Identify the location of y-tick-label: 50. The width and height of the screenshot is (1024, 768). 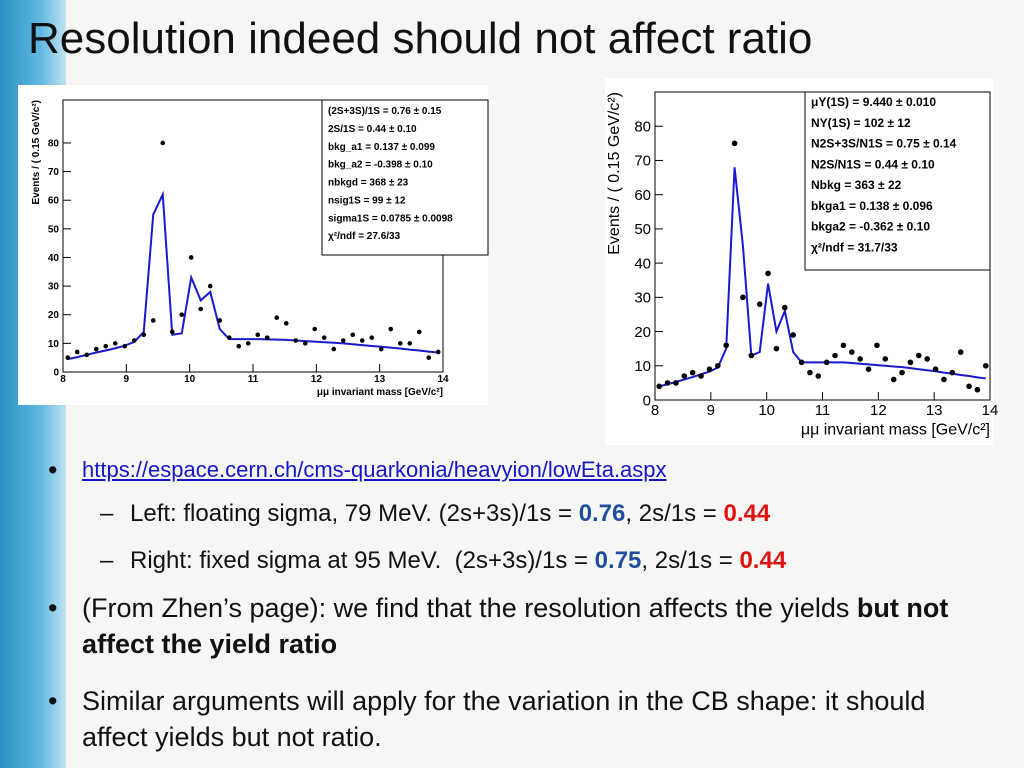
(642, 229).